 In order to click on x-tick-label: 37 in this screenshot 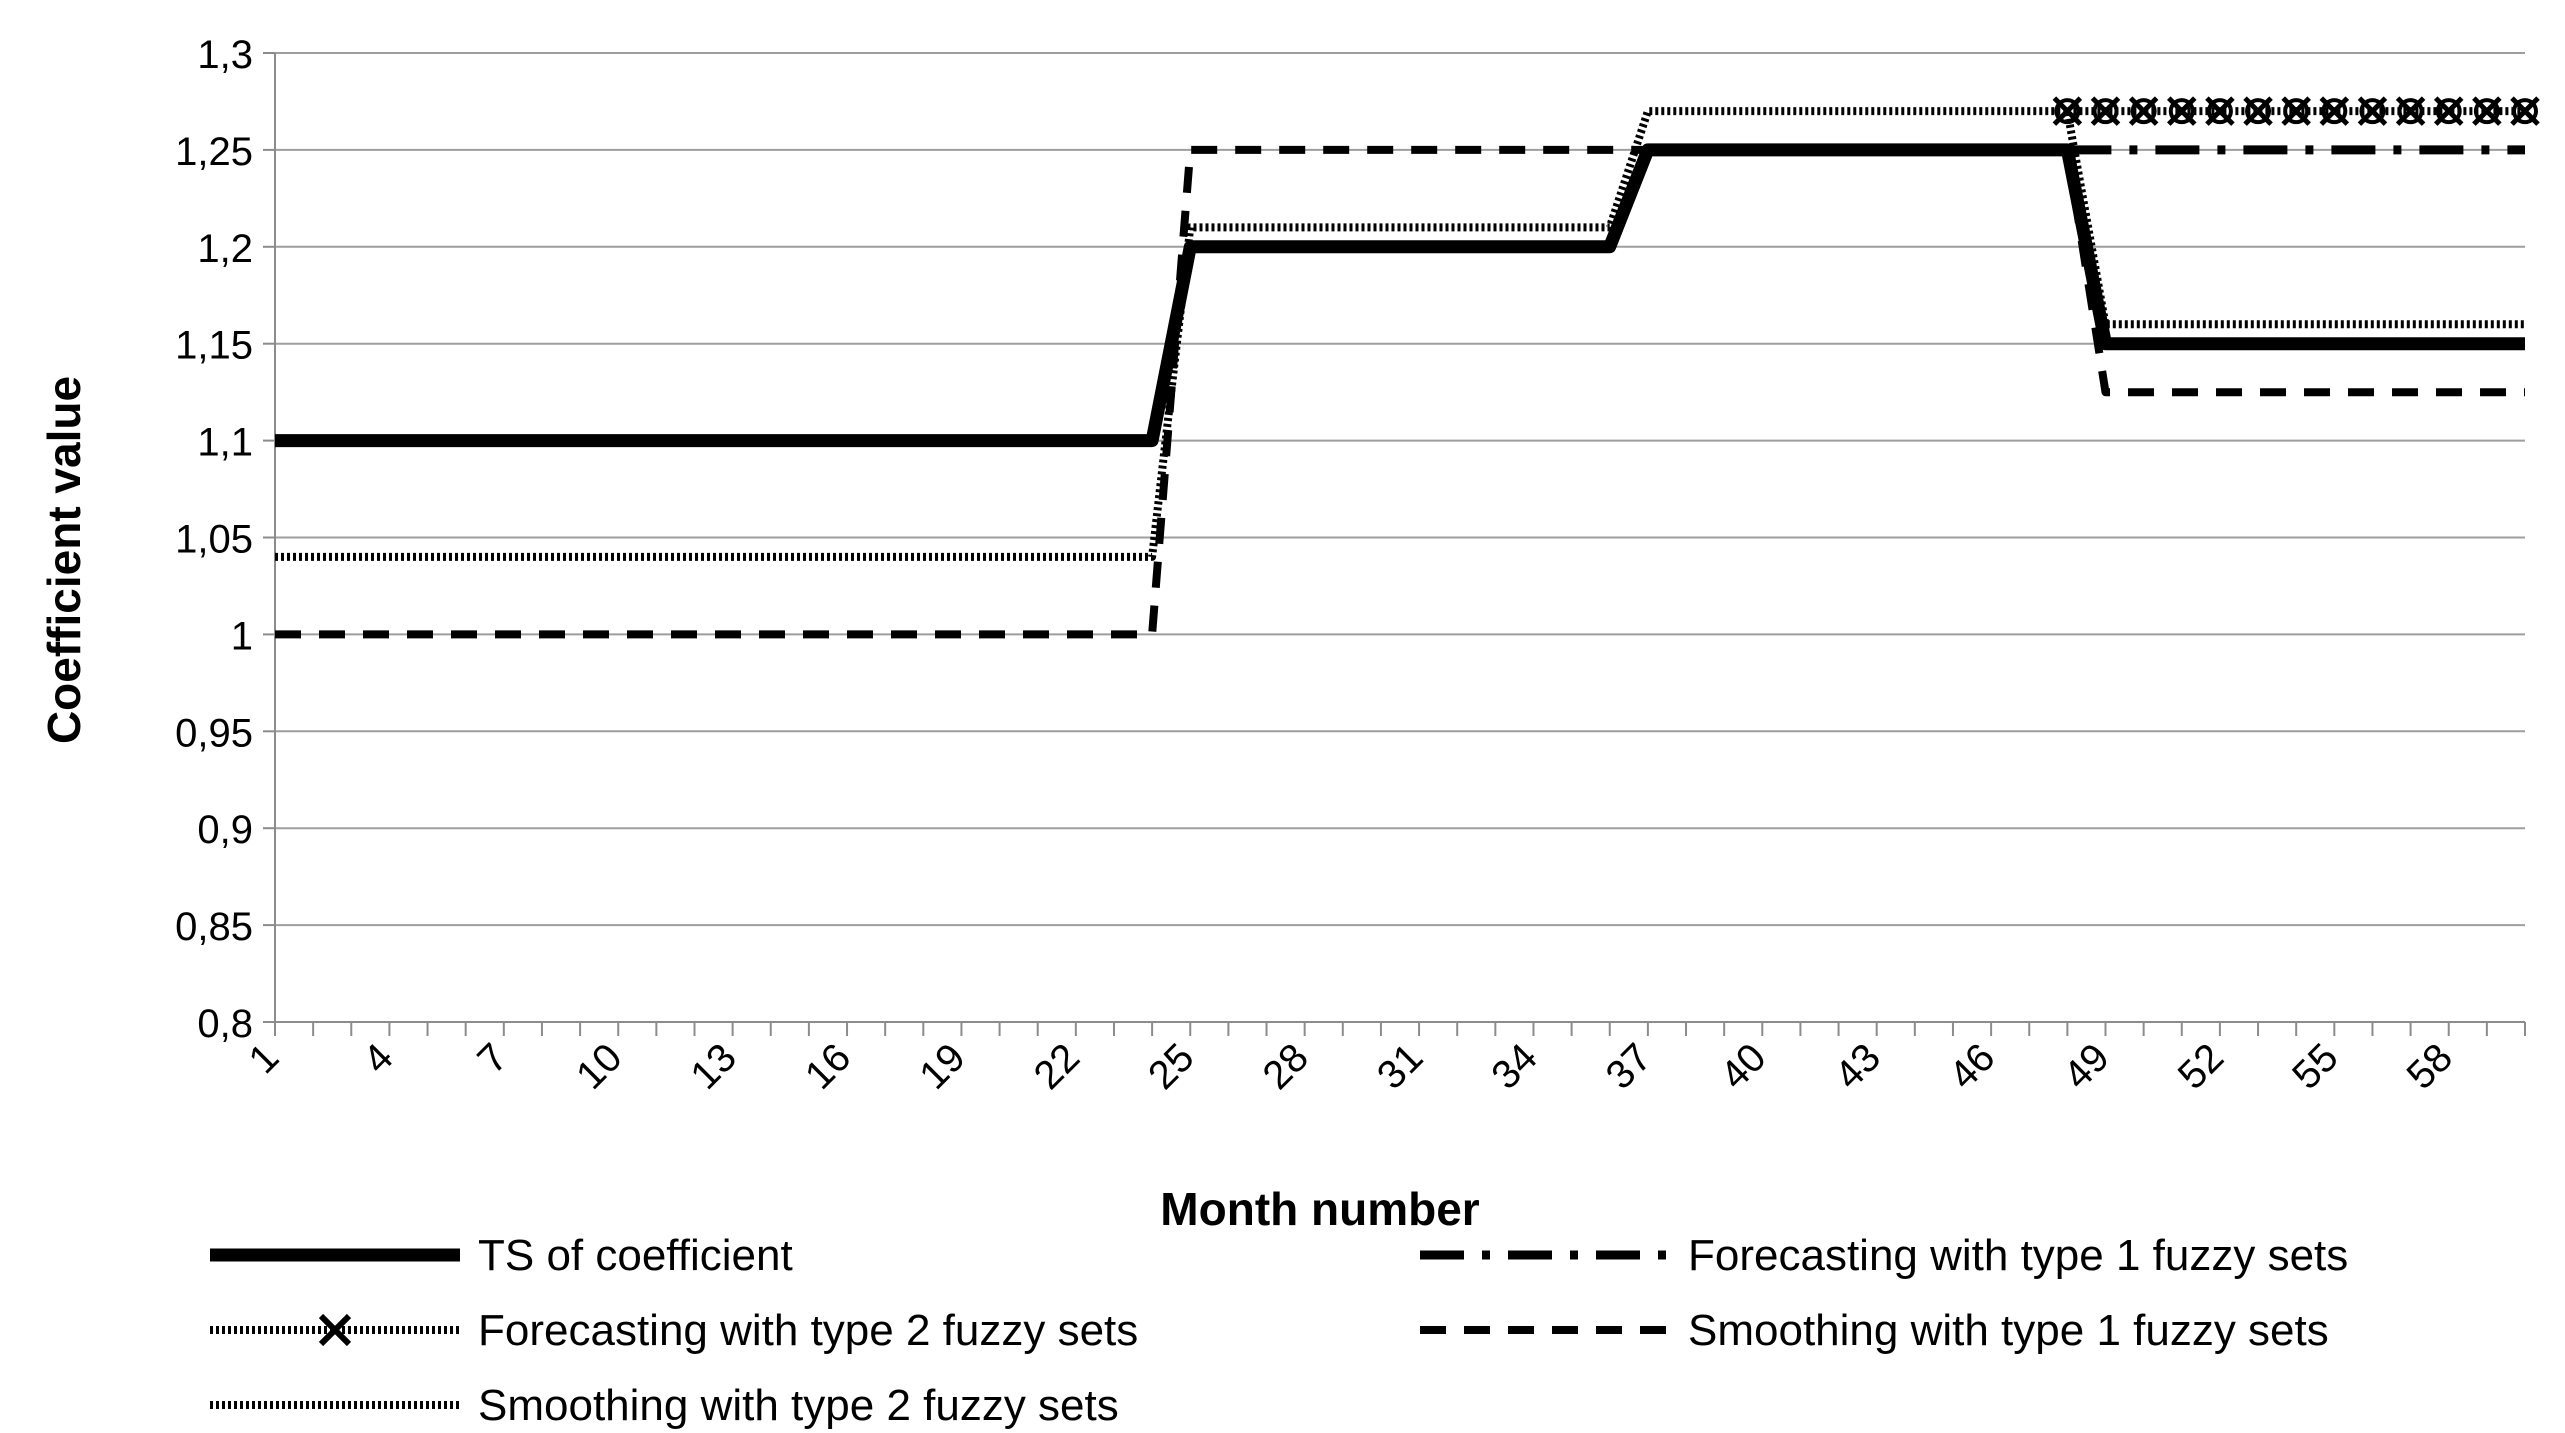, I will do `click(1629, 1066)`.